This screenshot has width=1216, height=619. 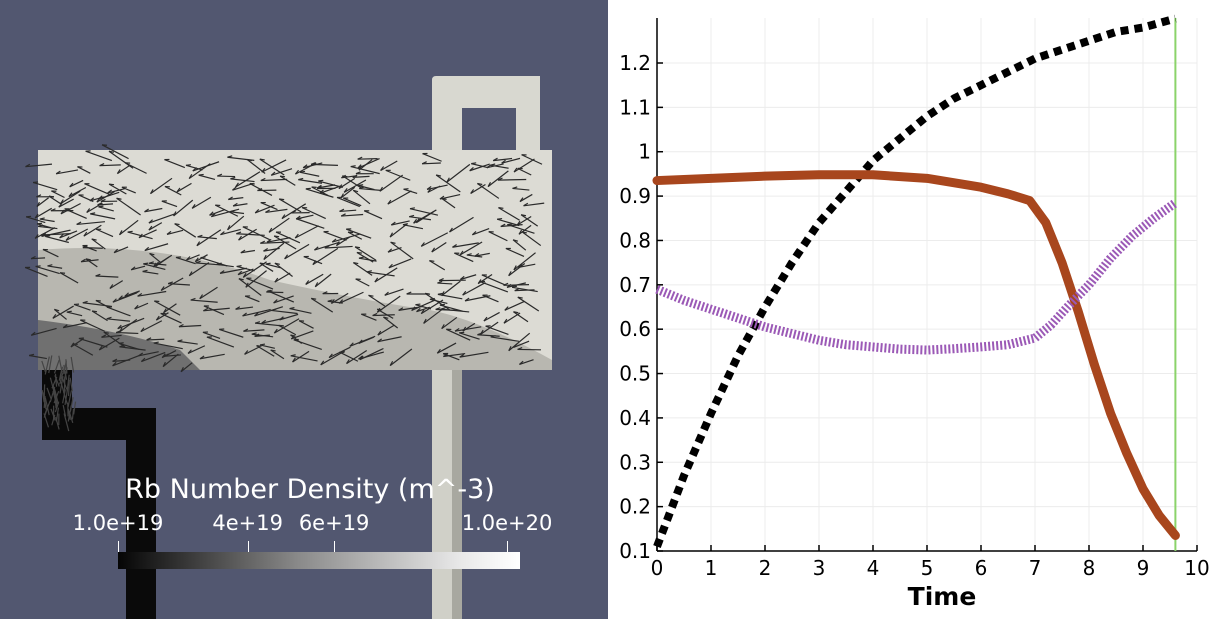 What do you see at coordinates (711, 568) in the screenshot?
I see `x-tick-label: 1` at bounding box center [711, 568].